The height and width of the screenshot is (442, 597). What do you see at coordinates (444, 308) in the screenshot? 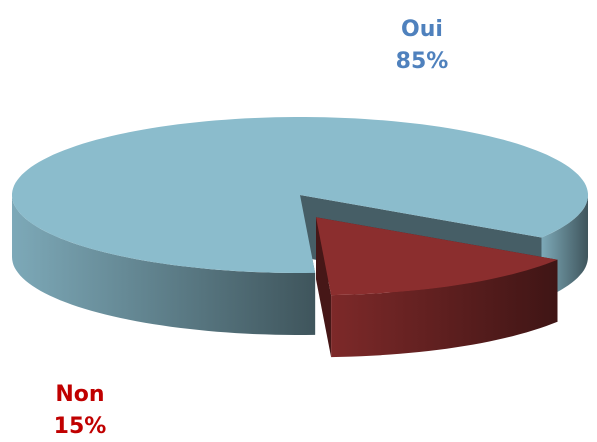
I see `slice-side` at bounding box center [444, 308].